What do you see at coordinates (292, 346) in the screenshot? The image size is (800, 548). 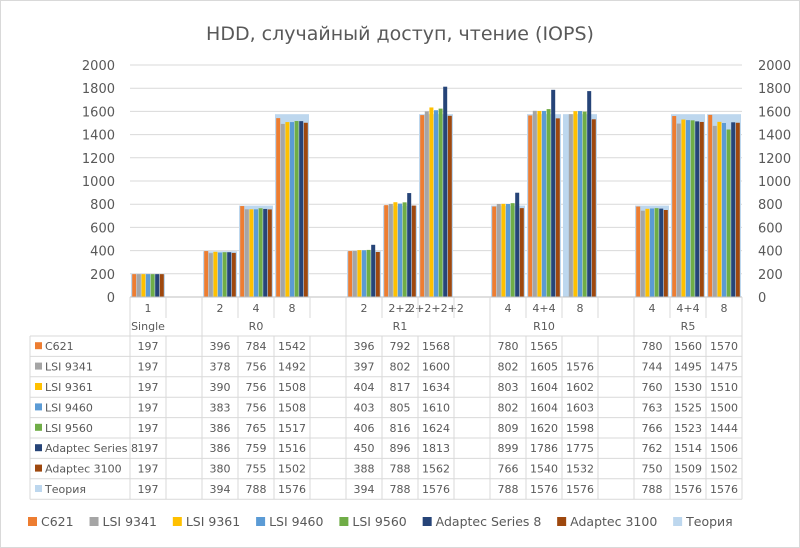 I see `table-cell: 1542` at bounding box center [292, 346].